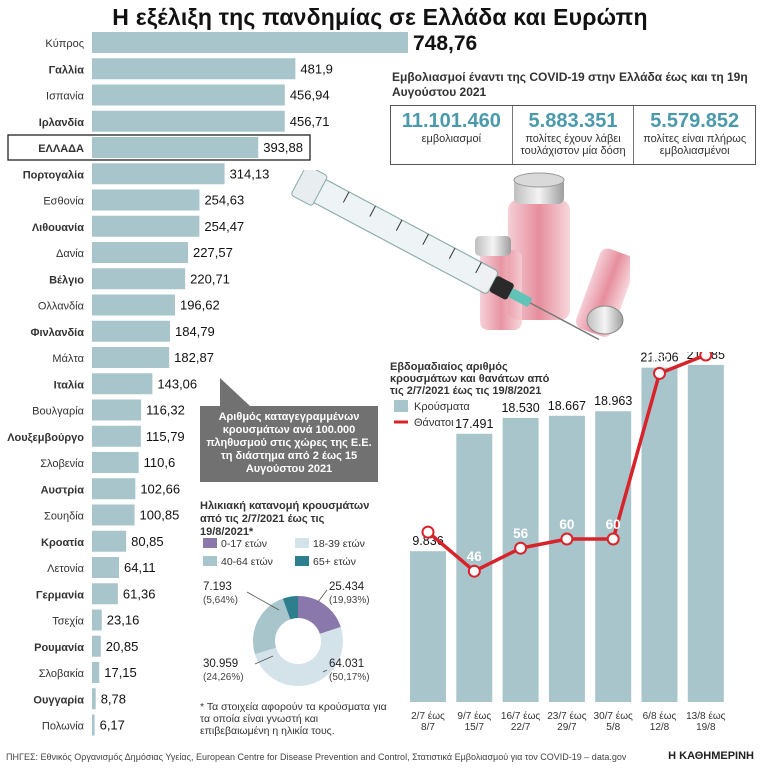 This screenshot has width=760, height=771. What do you see at coordinates (521, 533) in the screenshot?
I see `data-label: 56` at bounding box center [521, 533].